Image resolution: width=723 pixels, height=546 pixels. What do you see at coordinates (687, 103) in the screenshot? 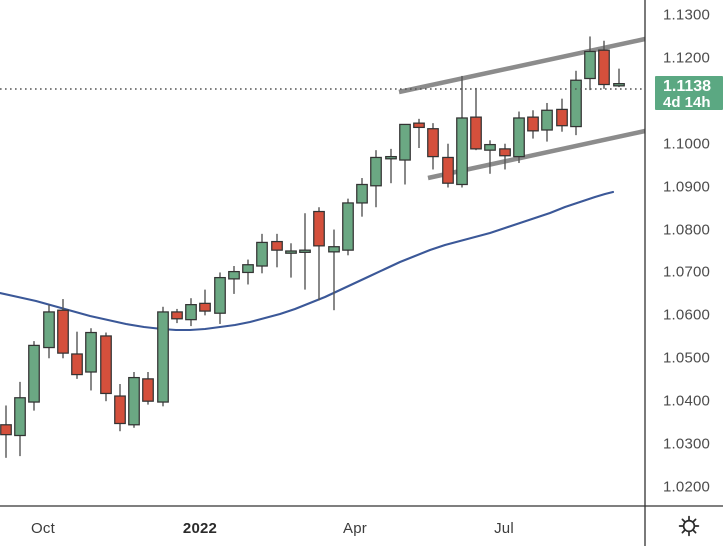
I see `bar-countdown-value: 4d 14h` at bounding box center [687, 103].